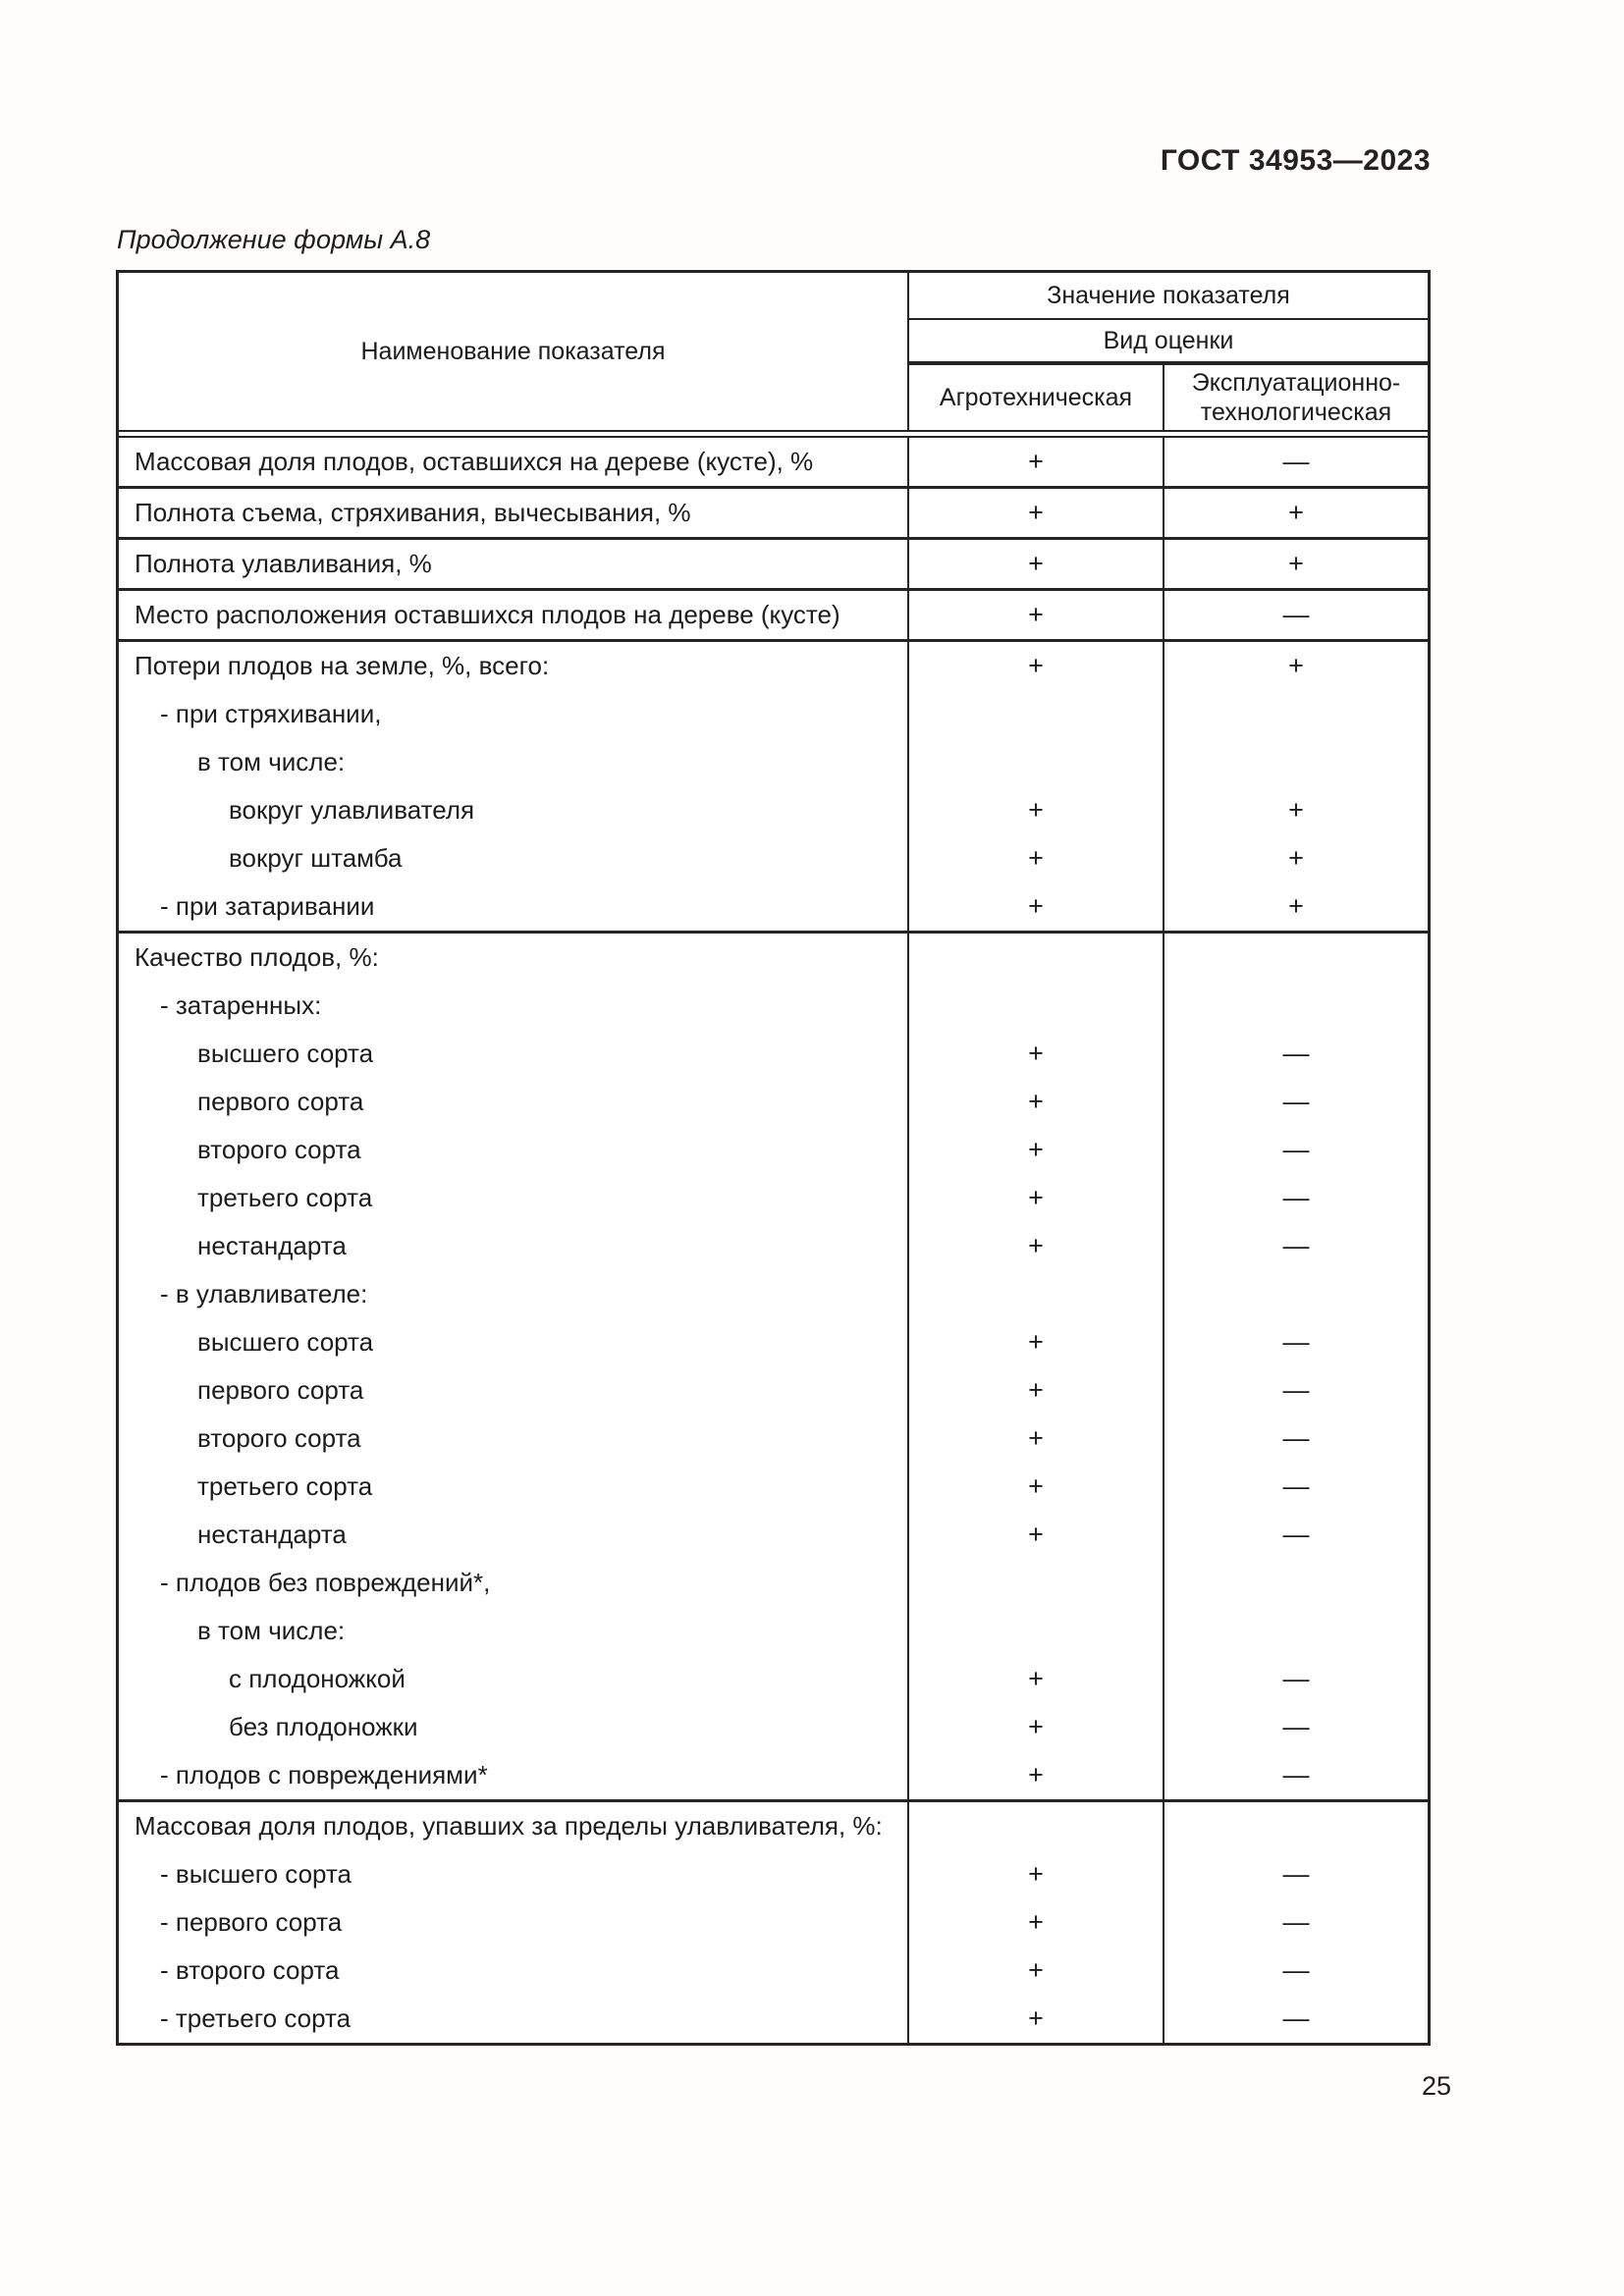 The width and height of the screenshot is (1624, 2296). I want to click on table-row: второго сорта + —, so click(773, 1150).